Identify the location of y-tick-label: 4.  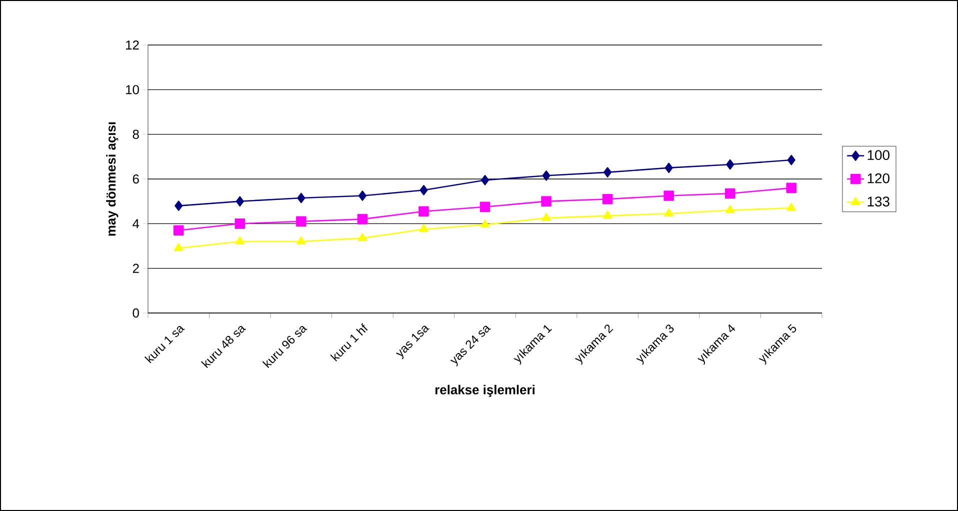
(136, 223).